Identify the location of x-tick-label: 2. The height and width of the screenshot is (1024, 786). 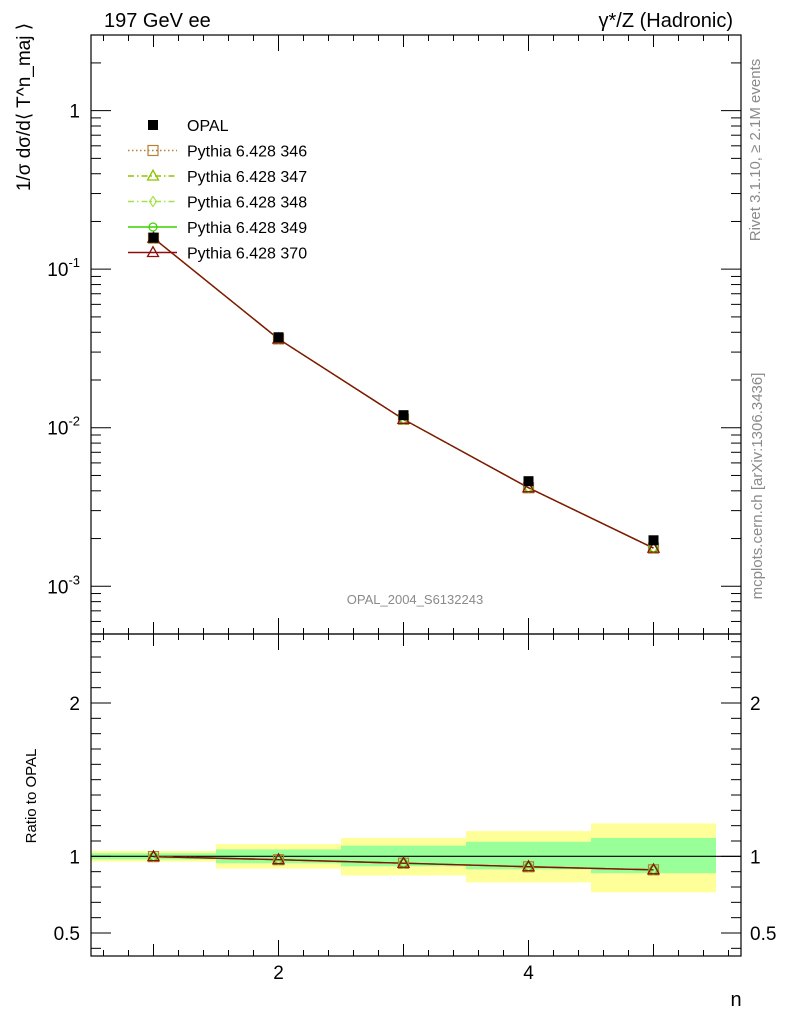
(278, 973).